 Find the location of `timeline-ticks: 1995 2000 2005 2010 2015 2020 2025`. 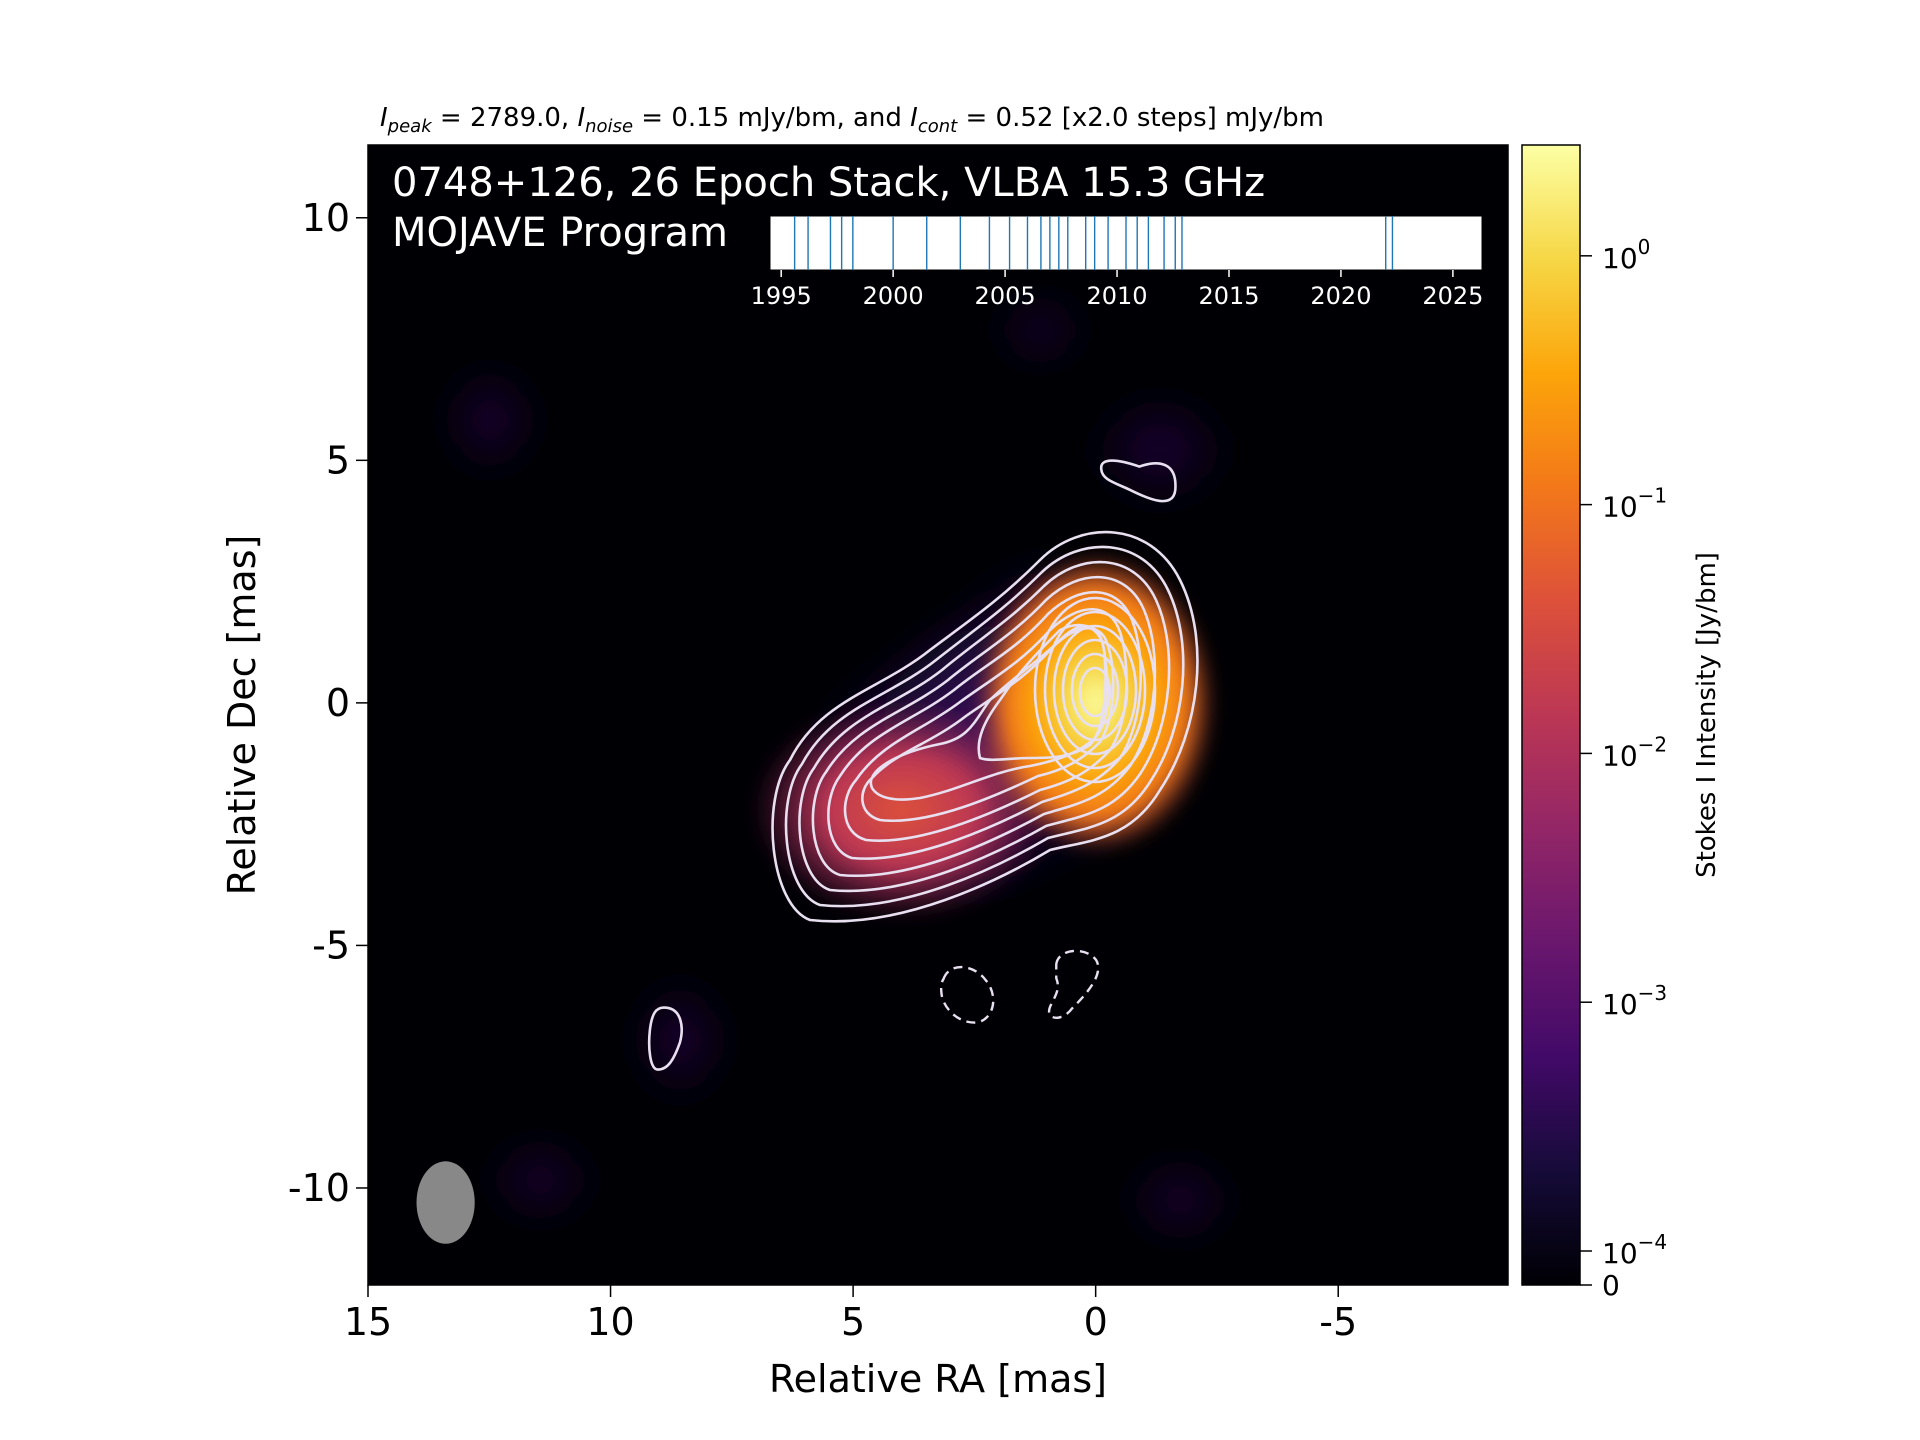

timeline-ticks: 1995 2000 2005 2010 2015 2020 2025 is located at coordinates (1117, 290).